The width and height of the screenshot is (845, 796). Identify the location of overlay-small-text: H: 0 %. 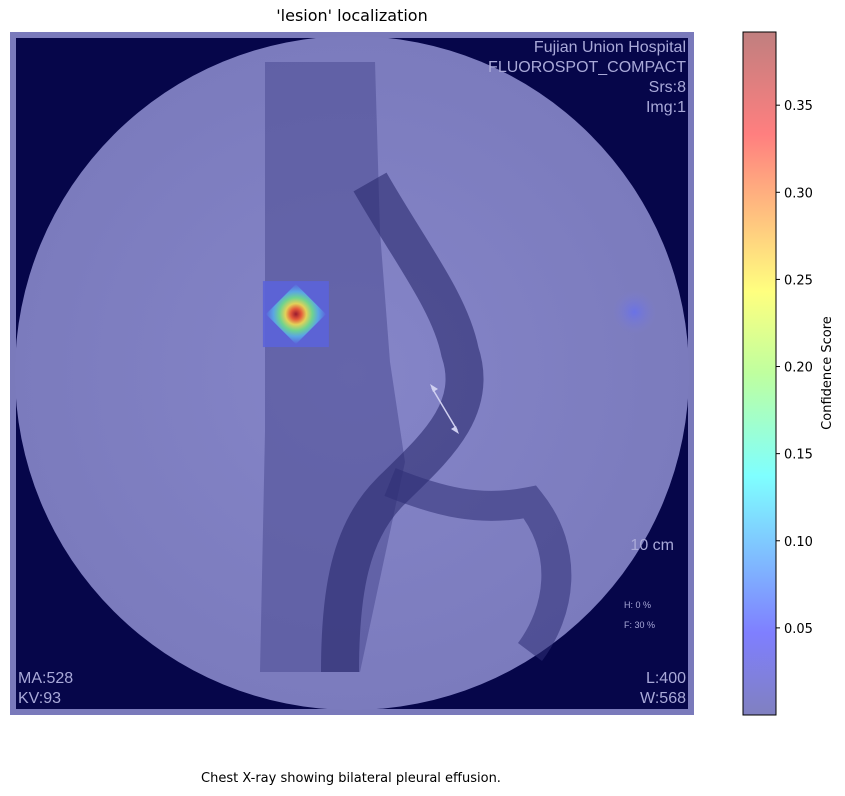
(637, 605).